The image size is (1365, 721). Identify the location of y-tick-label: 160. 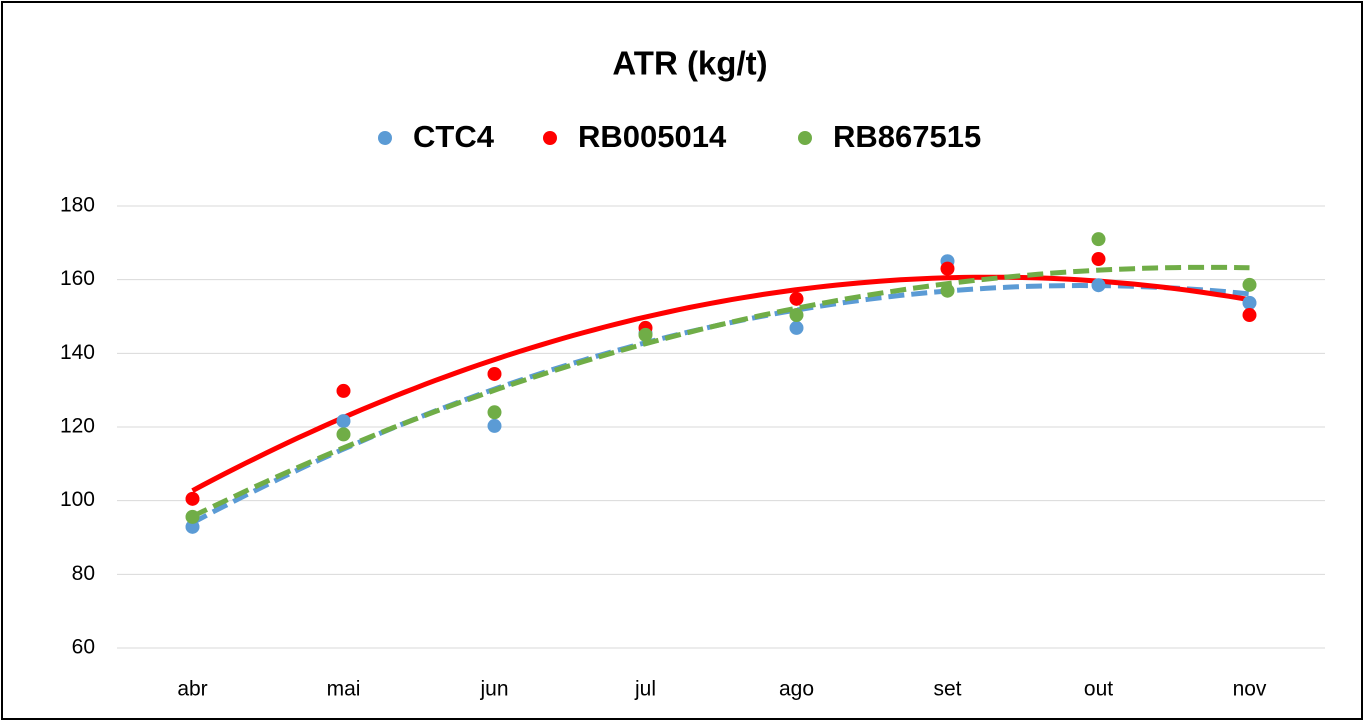
(77, 278).